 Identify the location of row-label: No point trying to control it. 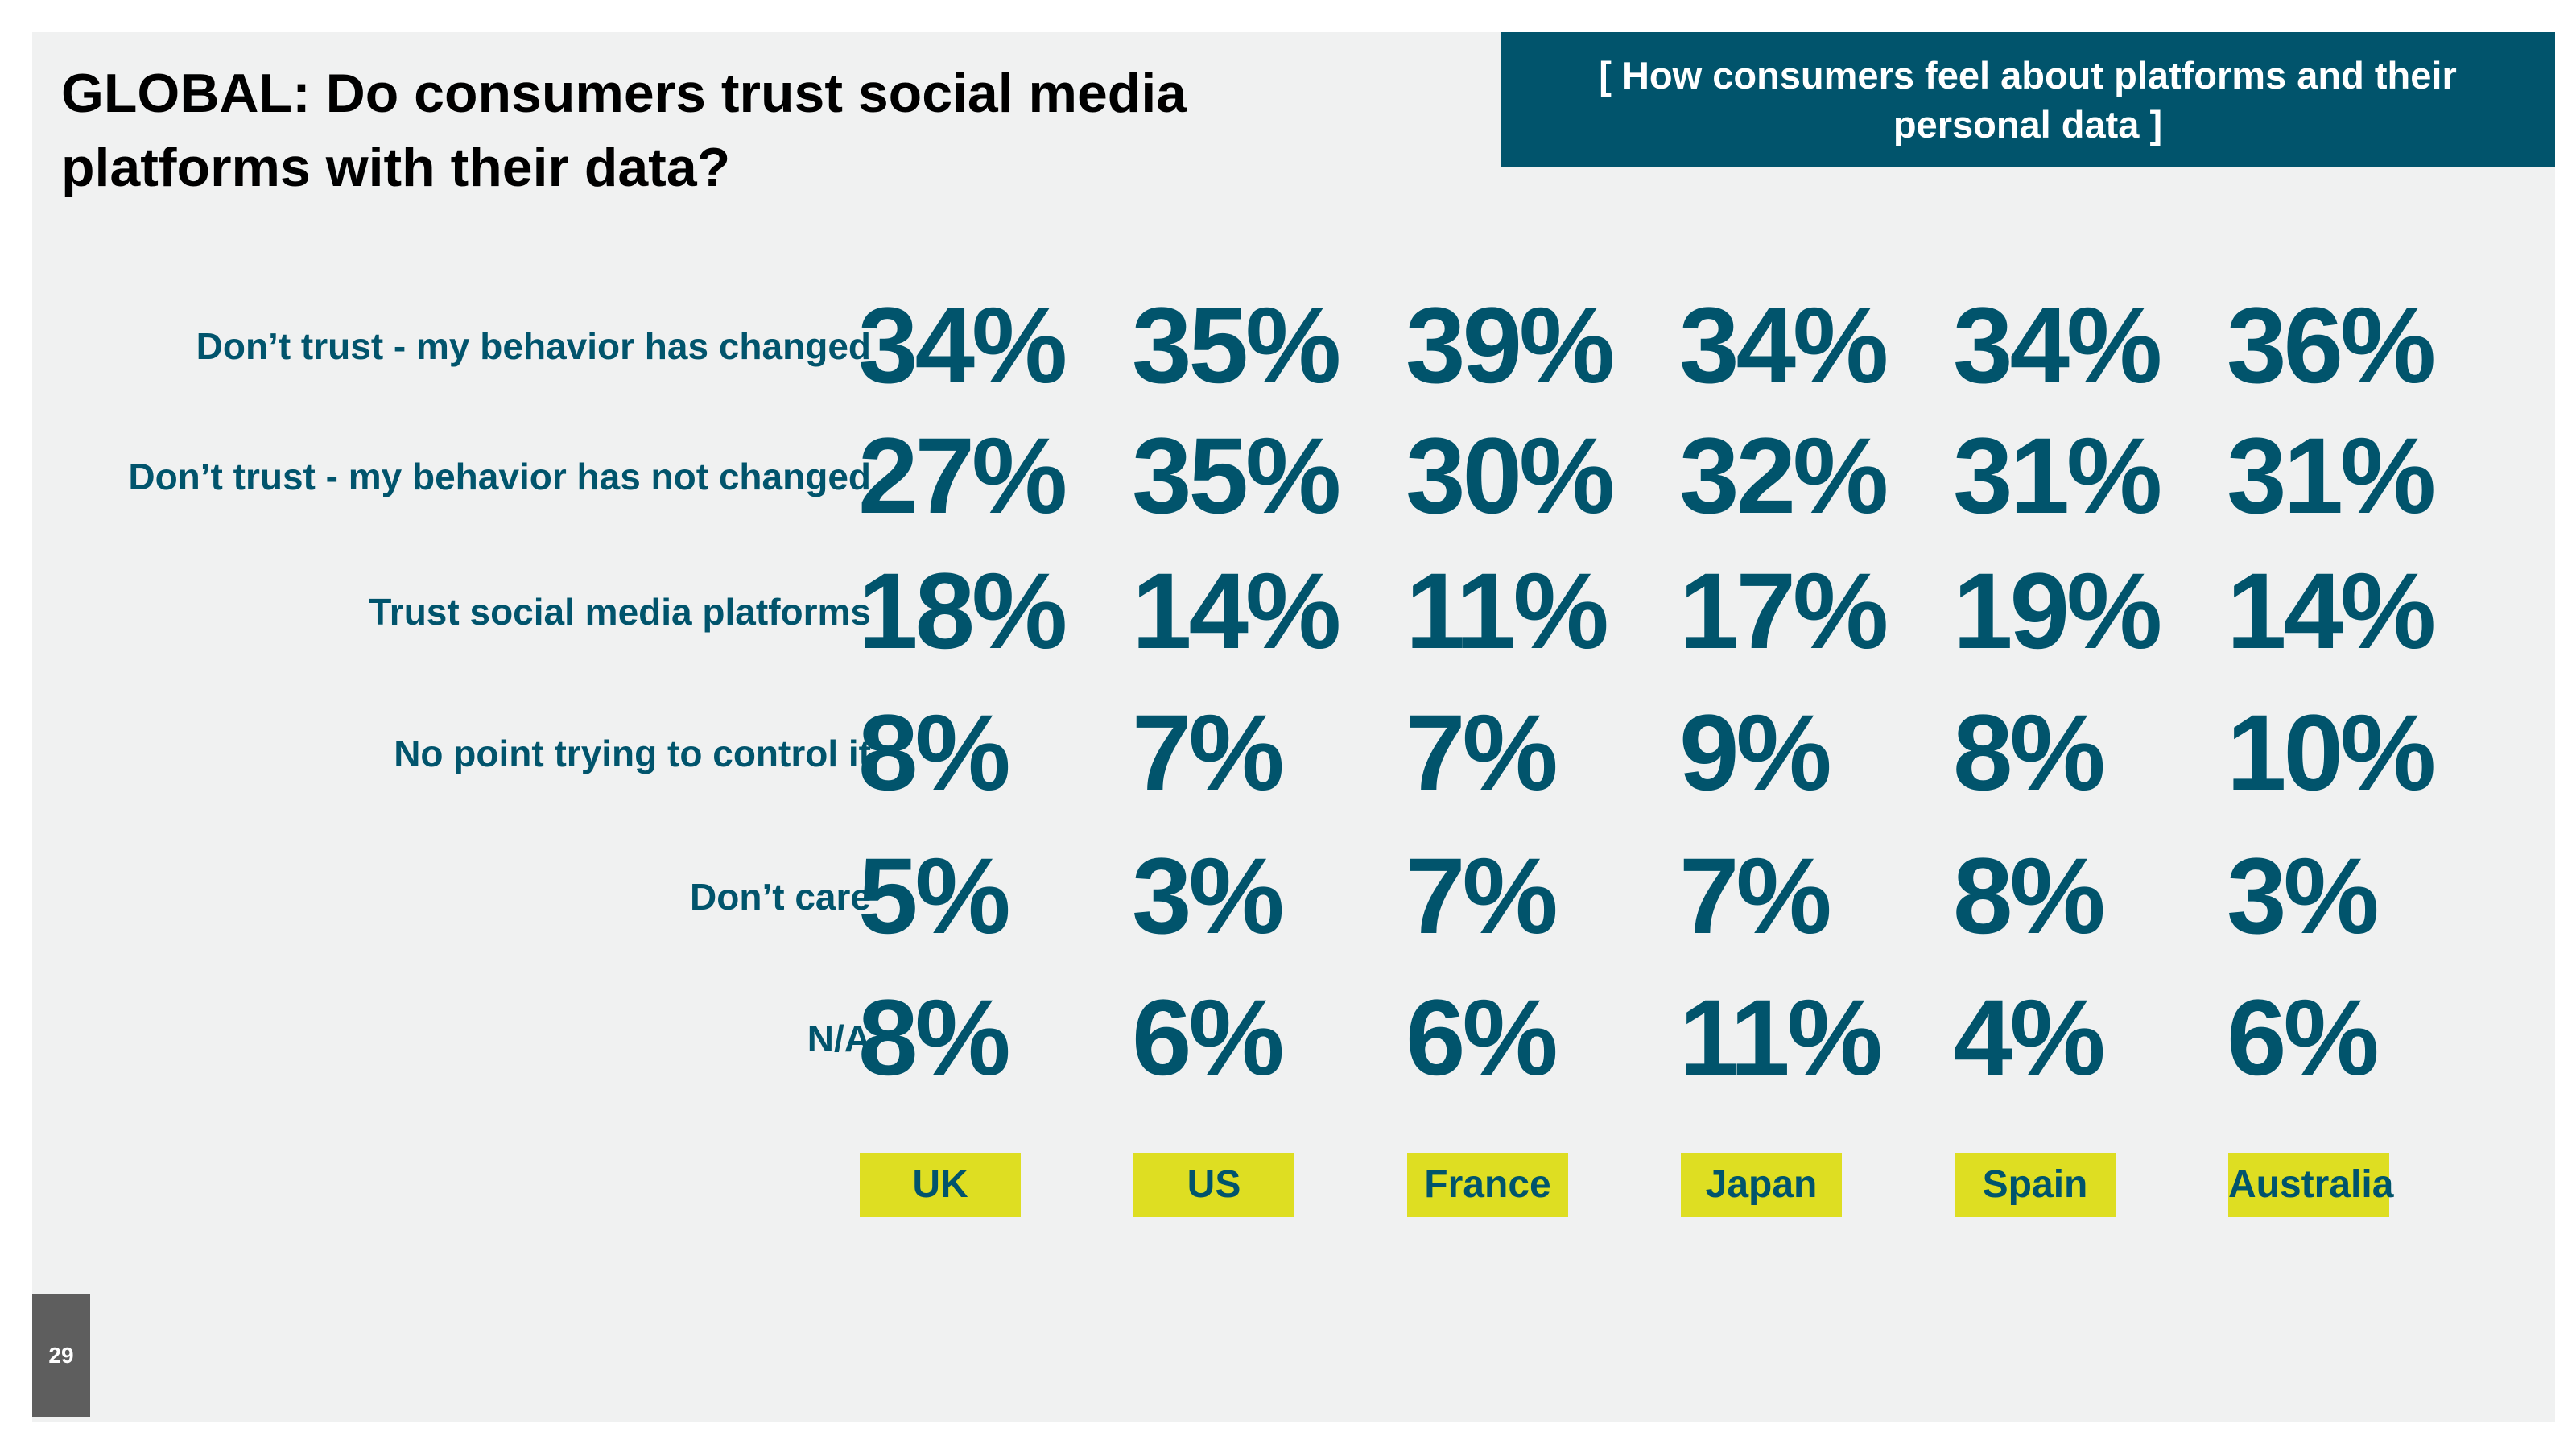
(632, 753).